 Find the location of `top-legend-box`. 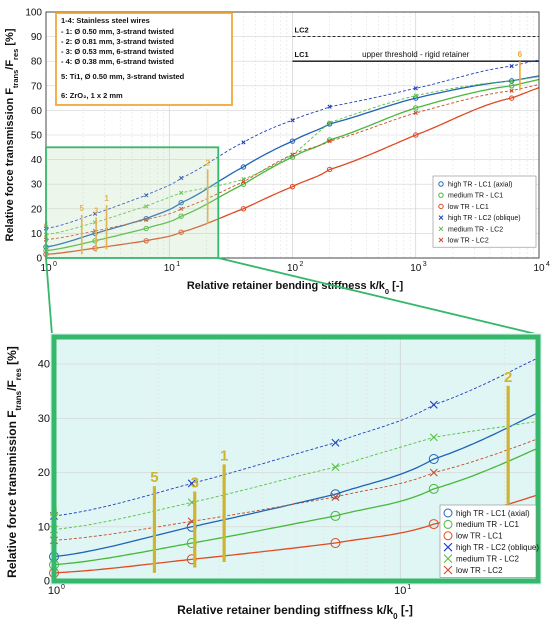

top-legend-box is located at coordinates (484, 211).